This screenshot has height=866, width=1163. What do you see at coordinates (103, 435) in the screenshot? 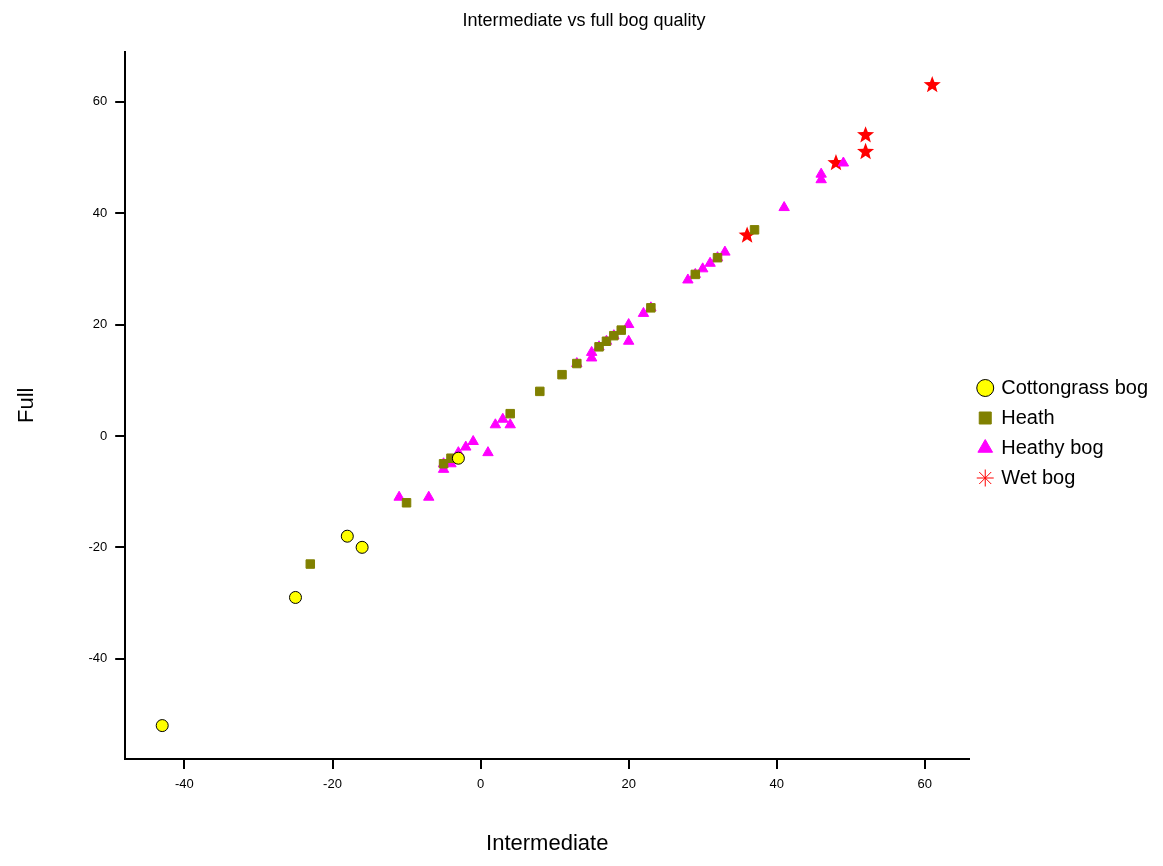
I see `y-tick-label: 0` at bounding box center [103, 435].